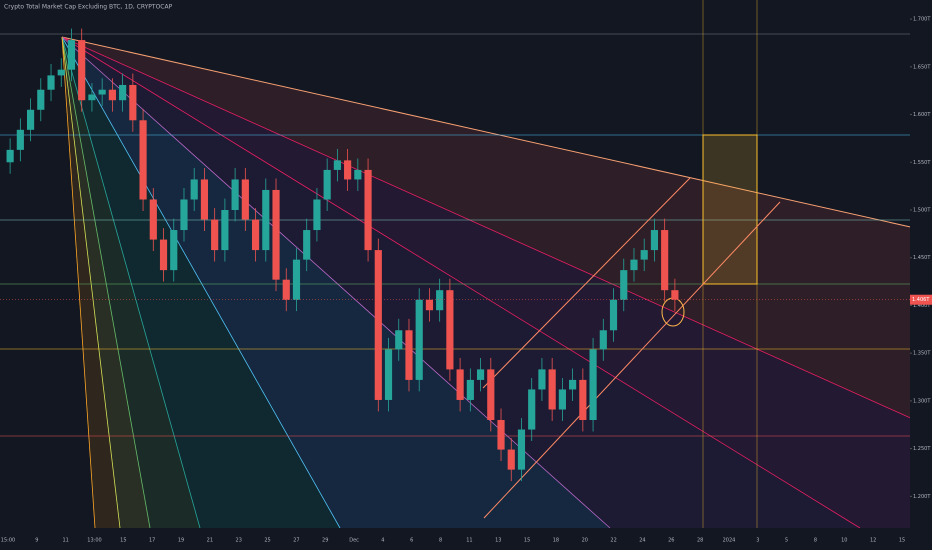 The height and width of the screenshot is (550, 932). What do you see at coordinates (922, 67) in the screenshot?
I see `y-tick-label: 1.650T` at bounding box center [922, 67].